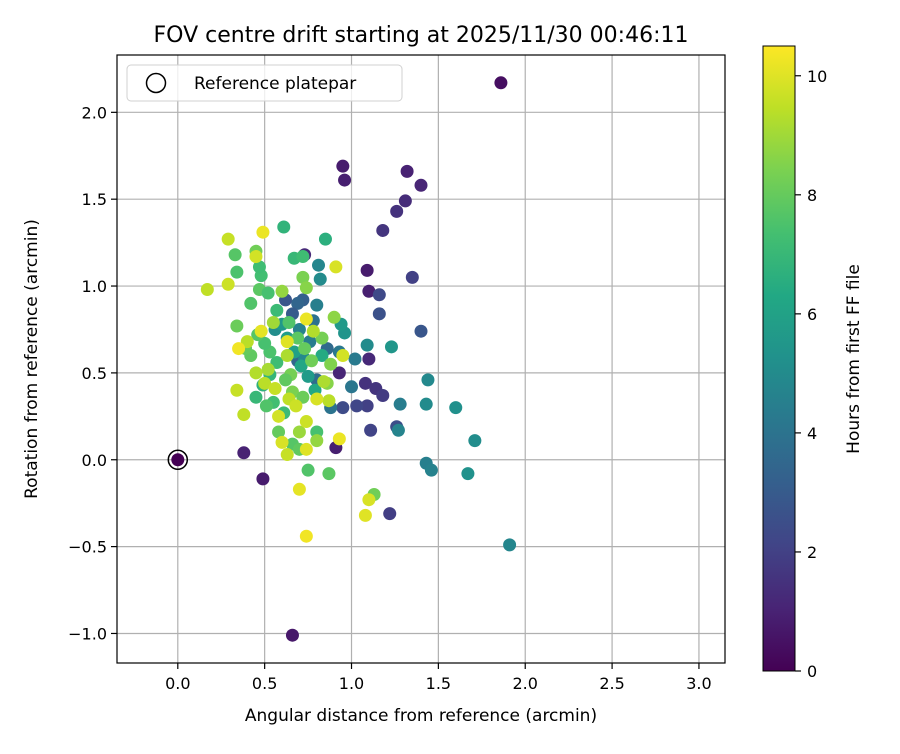 This screenshot has height=754, width=900. I want to click on x-tick-label: 2.5, so click(611, 683).